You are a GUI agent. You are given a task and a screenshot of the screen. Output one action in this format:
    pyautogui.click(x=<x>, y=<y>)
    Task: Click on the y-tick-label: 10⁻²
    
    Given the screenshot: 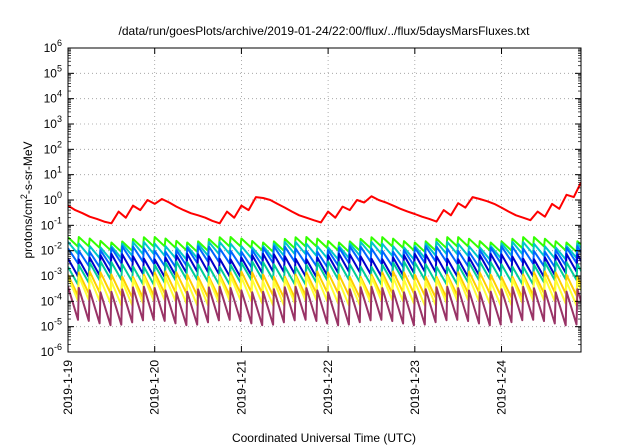 What is the action you would take?
    pyautogui.click(x=51, y=249)
    